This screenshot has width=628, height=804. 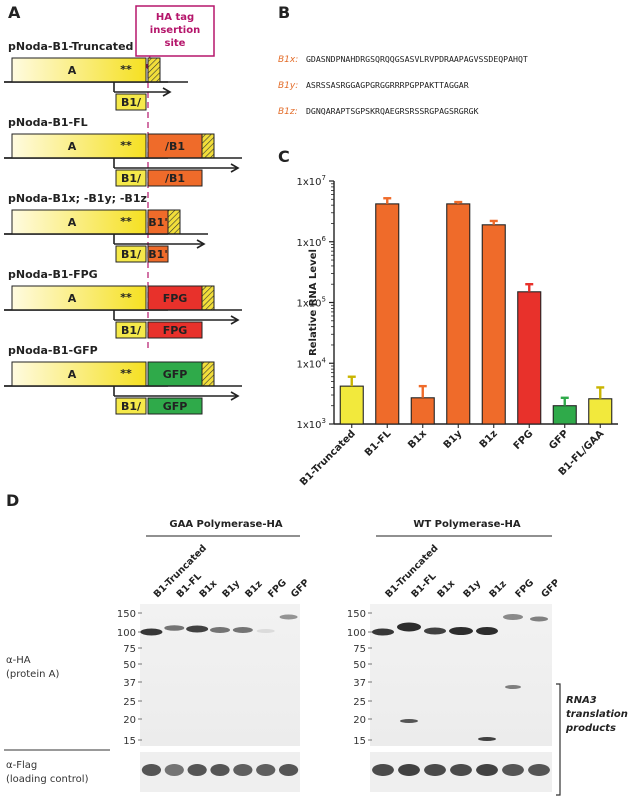 What do you see at coordinates (387, 314) in the screenshot?
I see `bar-b1-fl` at bounding box center [387, 314].